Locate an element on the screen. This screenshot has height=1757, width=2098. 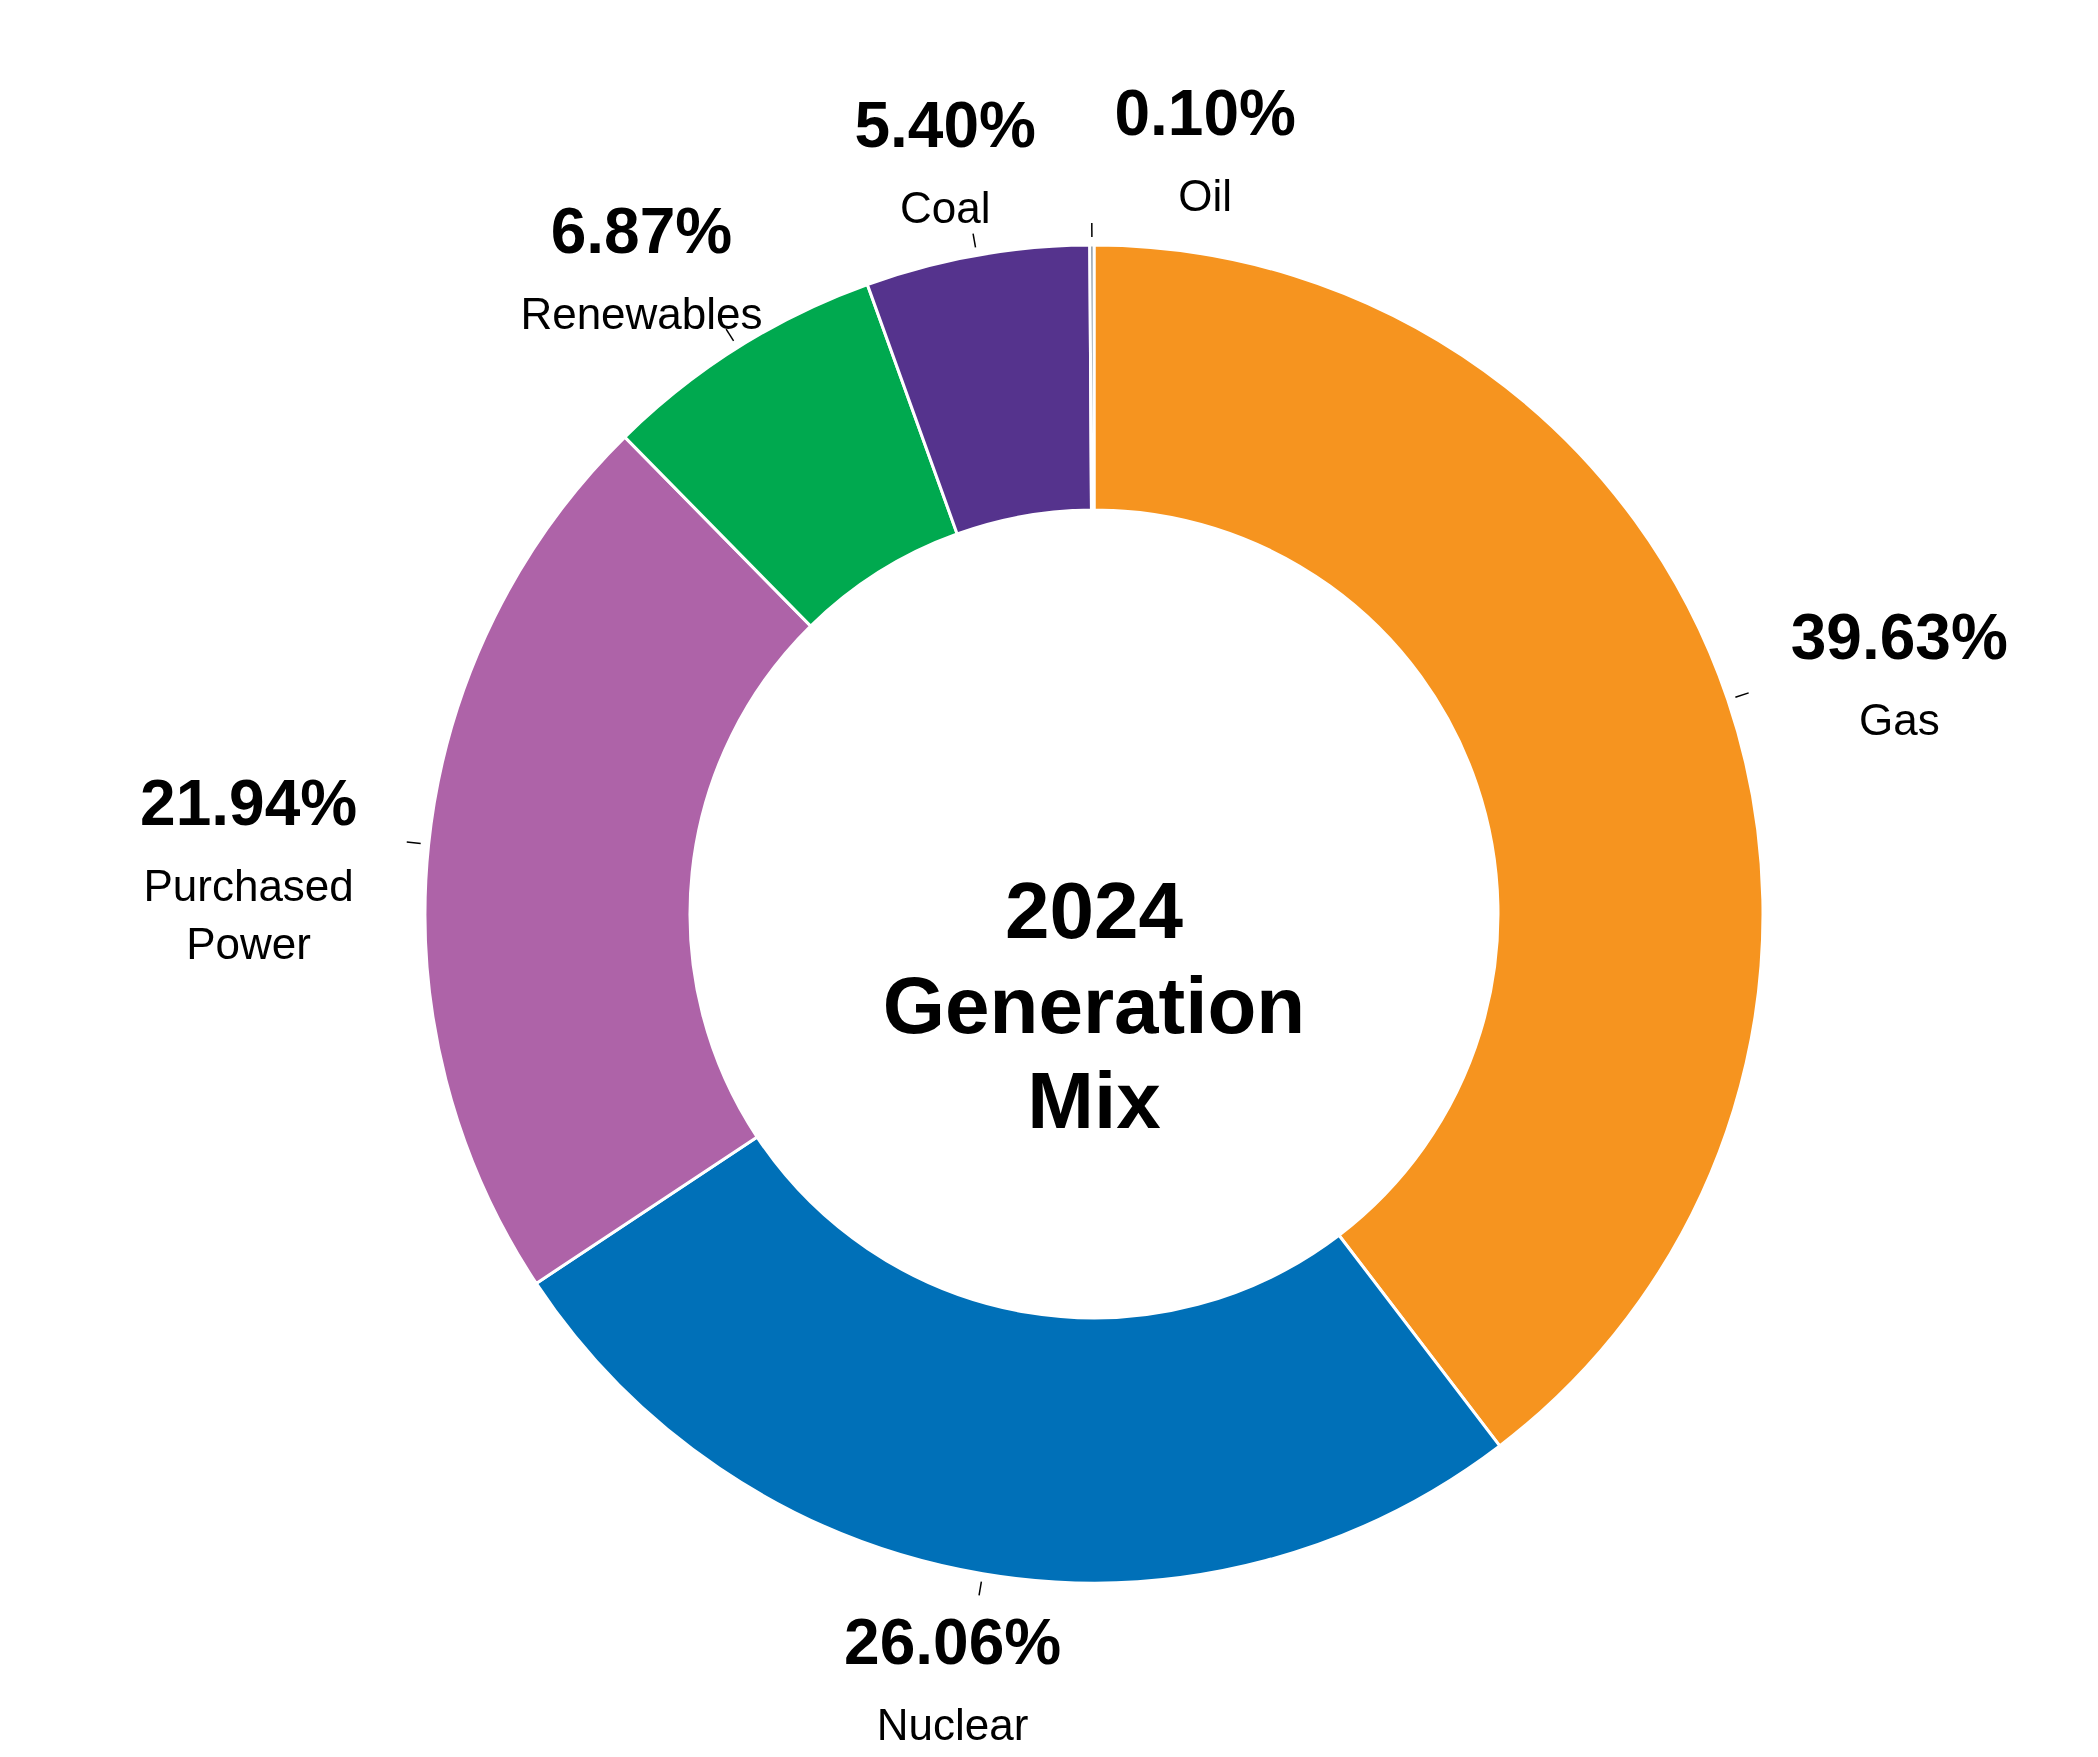
data-label: 26.06% is located at coordinates (953, 1642).